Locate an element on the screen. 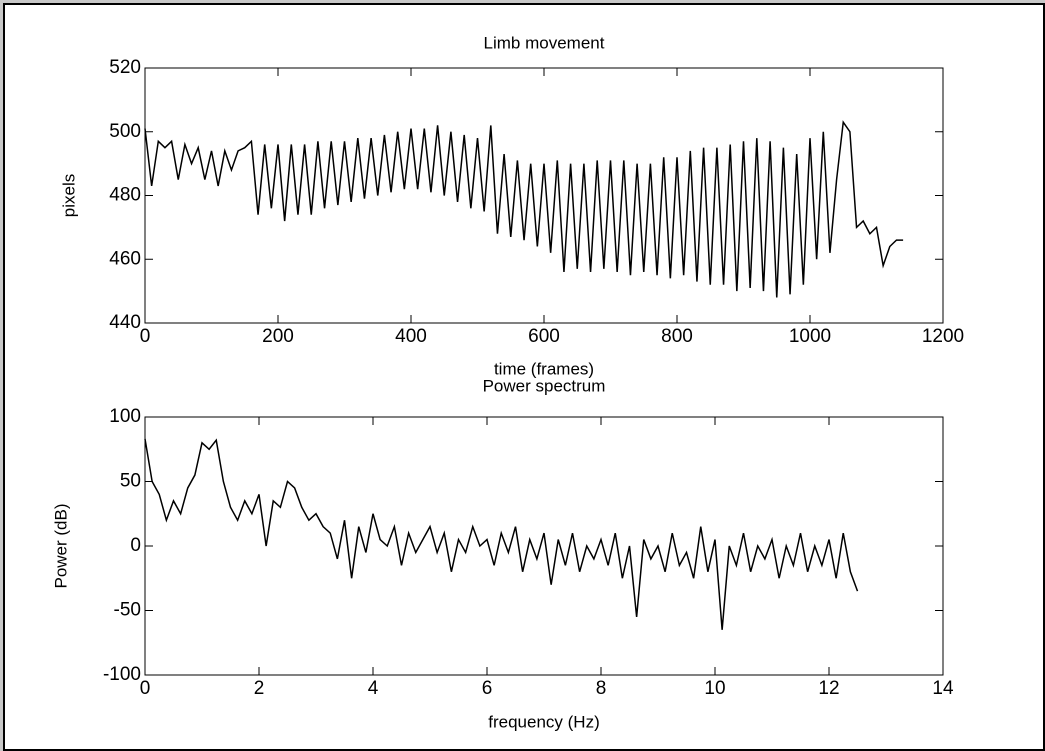 The image size is (1045, 751). y-tick-label: 520 is located at coordinates (125, 67).